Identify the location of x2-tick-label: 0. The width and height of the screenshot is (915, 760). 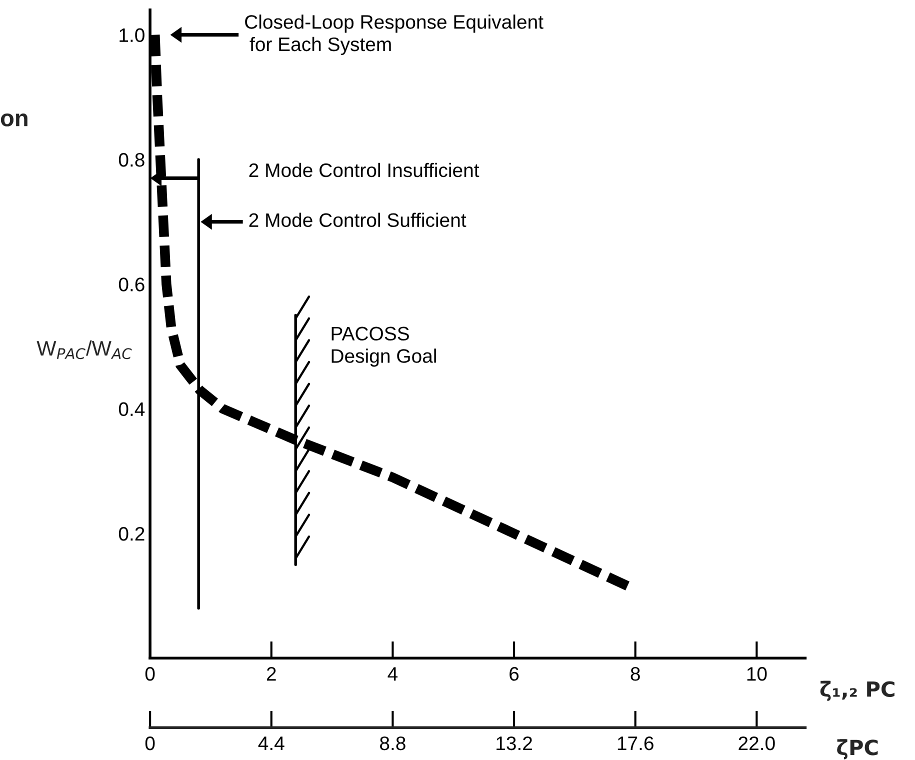
(150, 743).